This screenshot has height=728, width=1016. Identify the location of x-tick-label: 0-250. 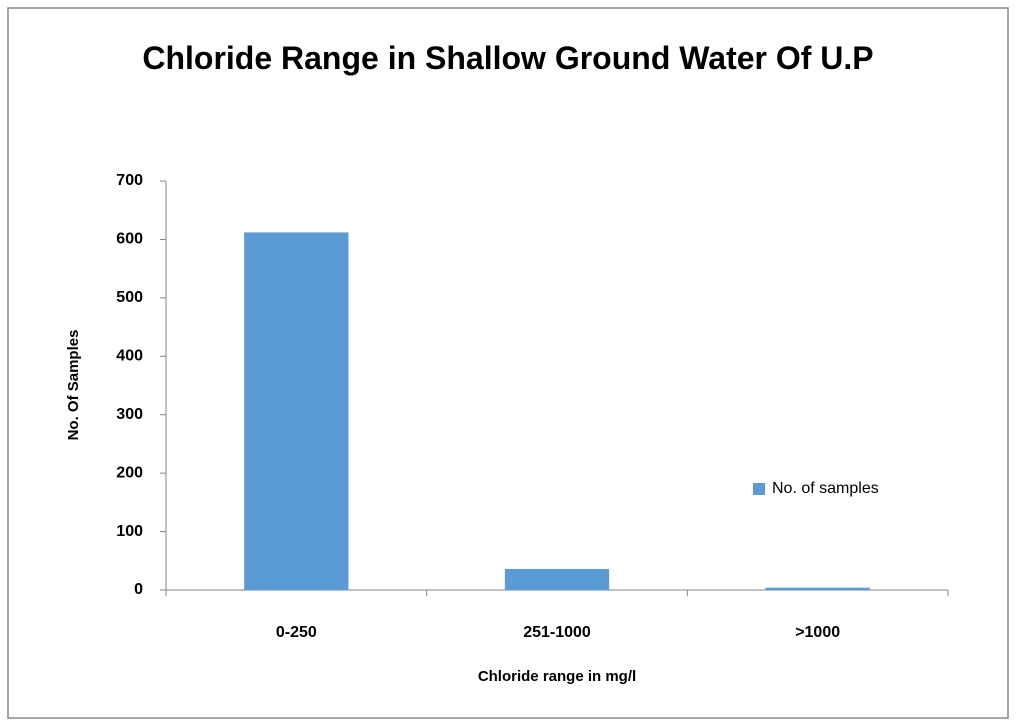
(296, 632).